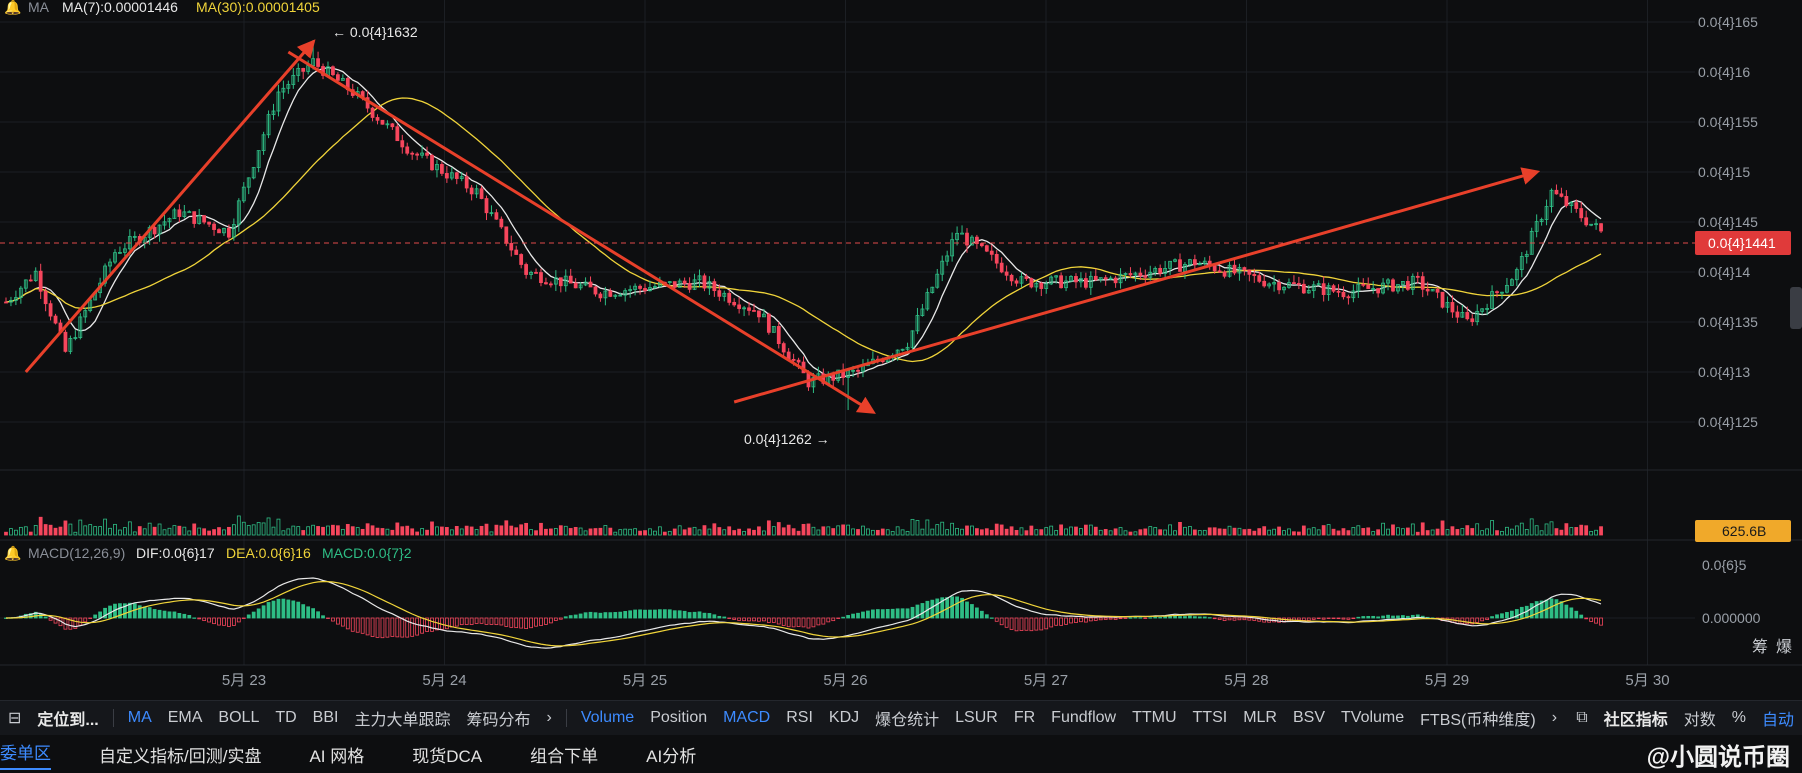  What do you see at coordinates (286, 717) in the screenshot?
I see `main-indicator-td: TD` at bounding box center [286, 717].